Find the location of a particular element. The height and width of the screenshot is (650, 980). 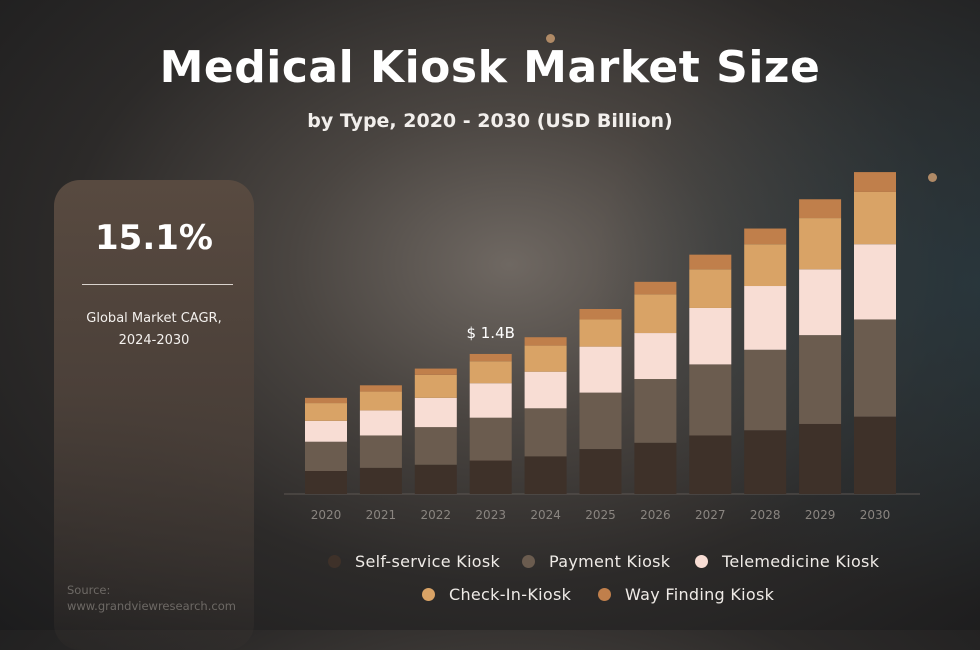

bar-segment-self-service-kiosk-2027 is located at coordinates (710, 464).